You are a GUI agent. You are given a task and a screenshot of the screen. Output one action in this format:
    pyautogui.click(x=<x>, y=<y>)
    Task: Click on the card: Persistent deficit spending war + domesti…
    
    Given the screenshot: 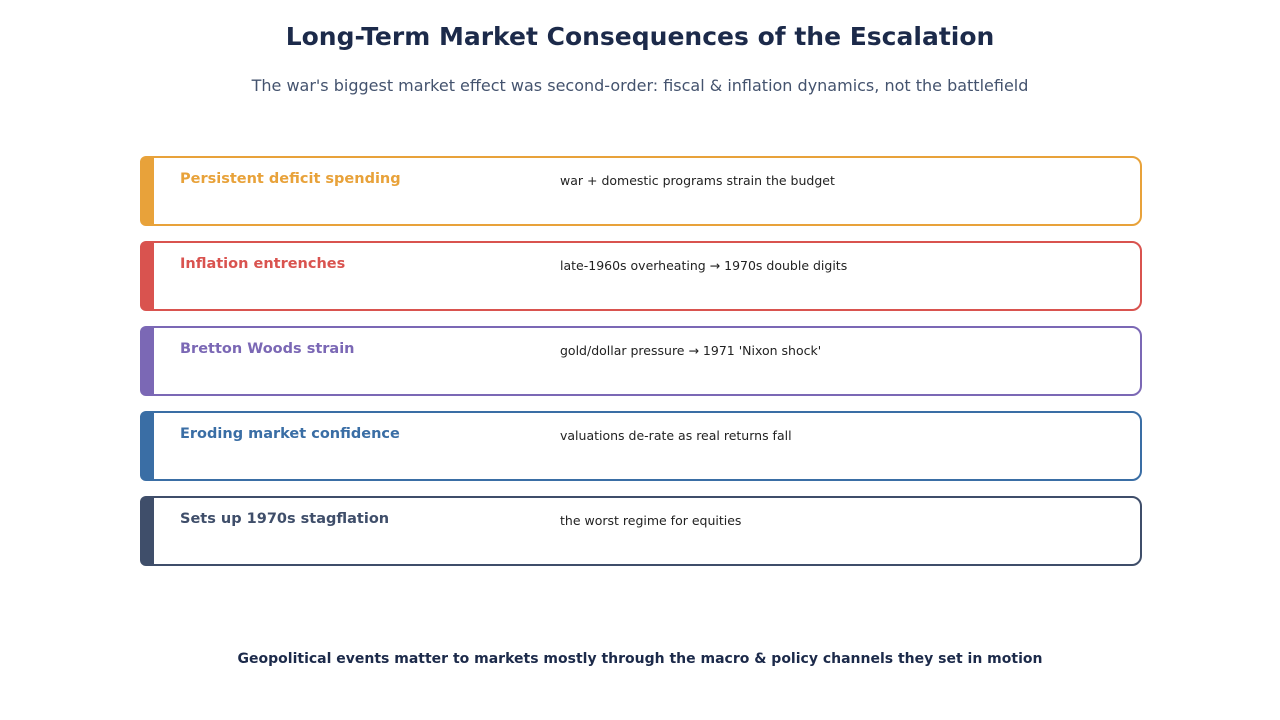 What is the action you would take?
    pyautogui.click(x=641, y=191)
    